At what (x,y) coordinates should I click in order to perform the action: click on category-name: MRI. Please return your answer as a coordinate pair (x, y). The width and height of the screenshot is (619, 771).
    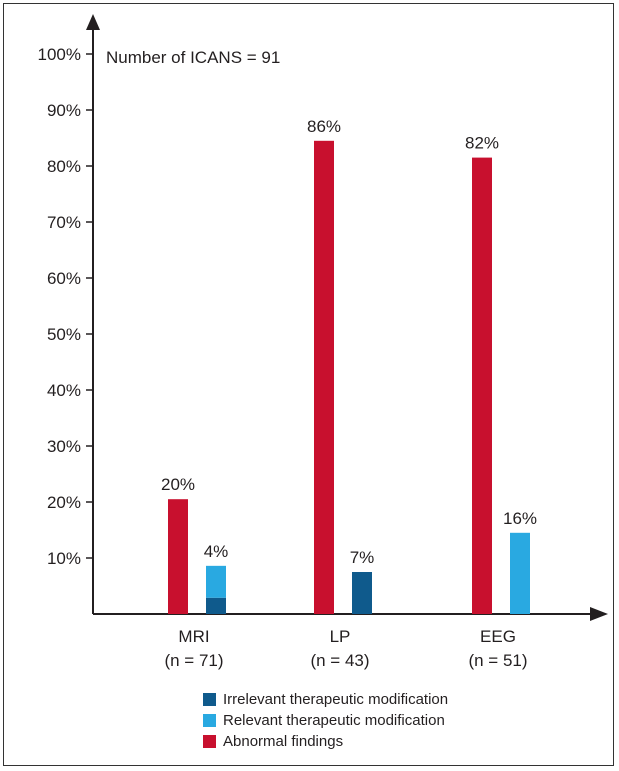
    Looking at the image, I should click on (193, 636).